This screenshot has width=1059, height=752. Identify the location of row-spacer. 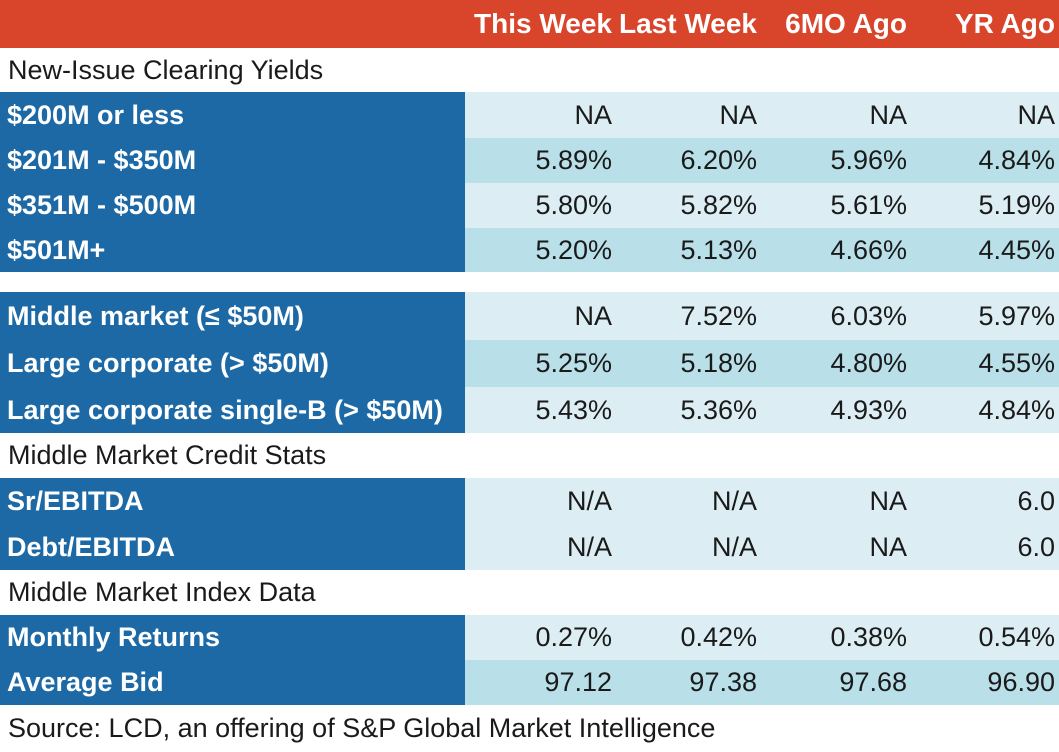
(529, 282).